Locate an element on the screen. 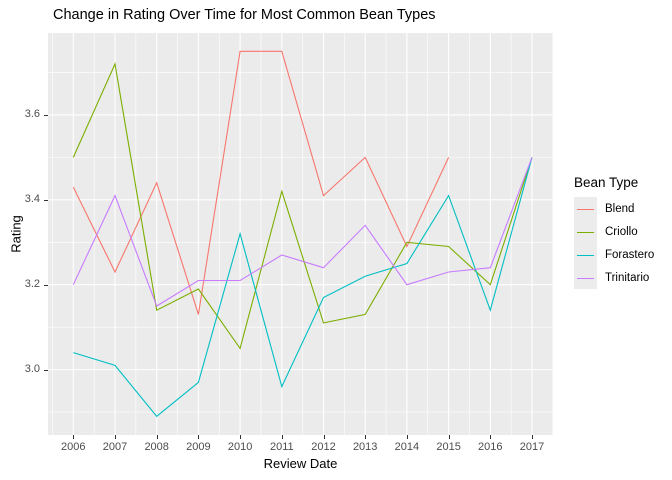 The width and height of the screenshot is (672, 480). x-tick-label: 2006 is located at coordinates (73, 447).